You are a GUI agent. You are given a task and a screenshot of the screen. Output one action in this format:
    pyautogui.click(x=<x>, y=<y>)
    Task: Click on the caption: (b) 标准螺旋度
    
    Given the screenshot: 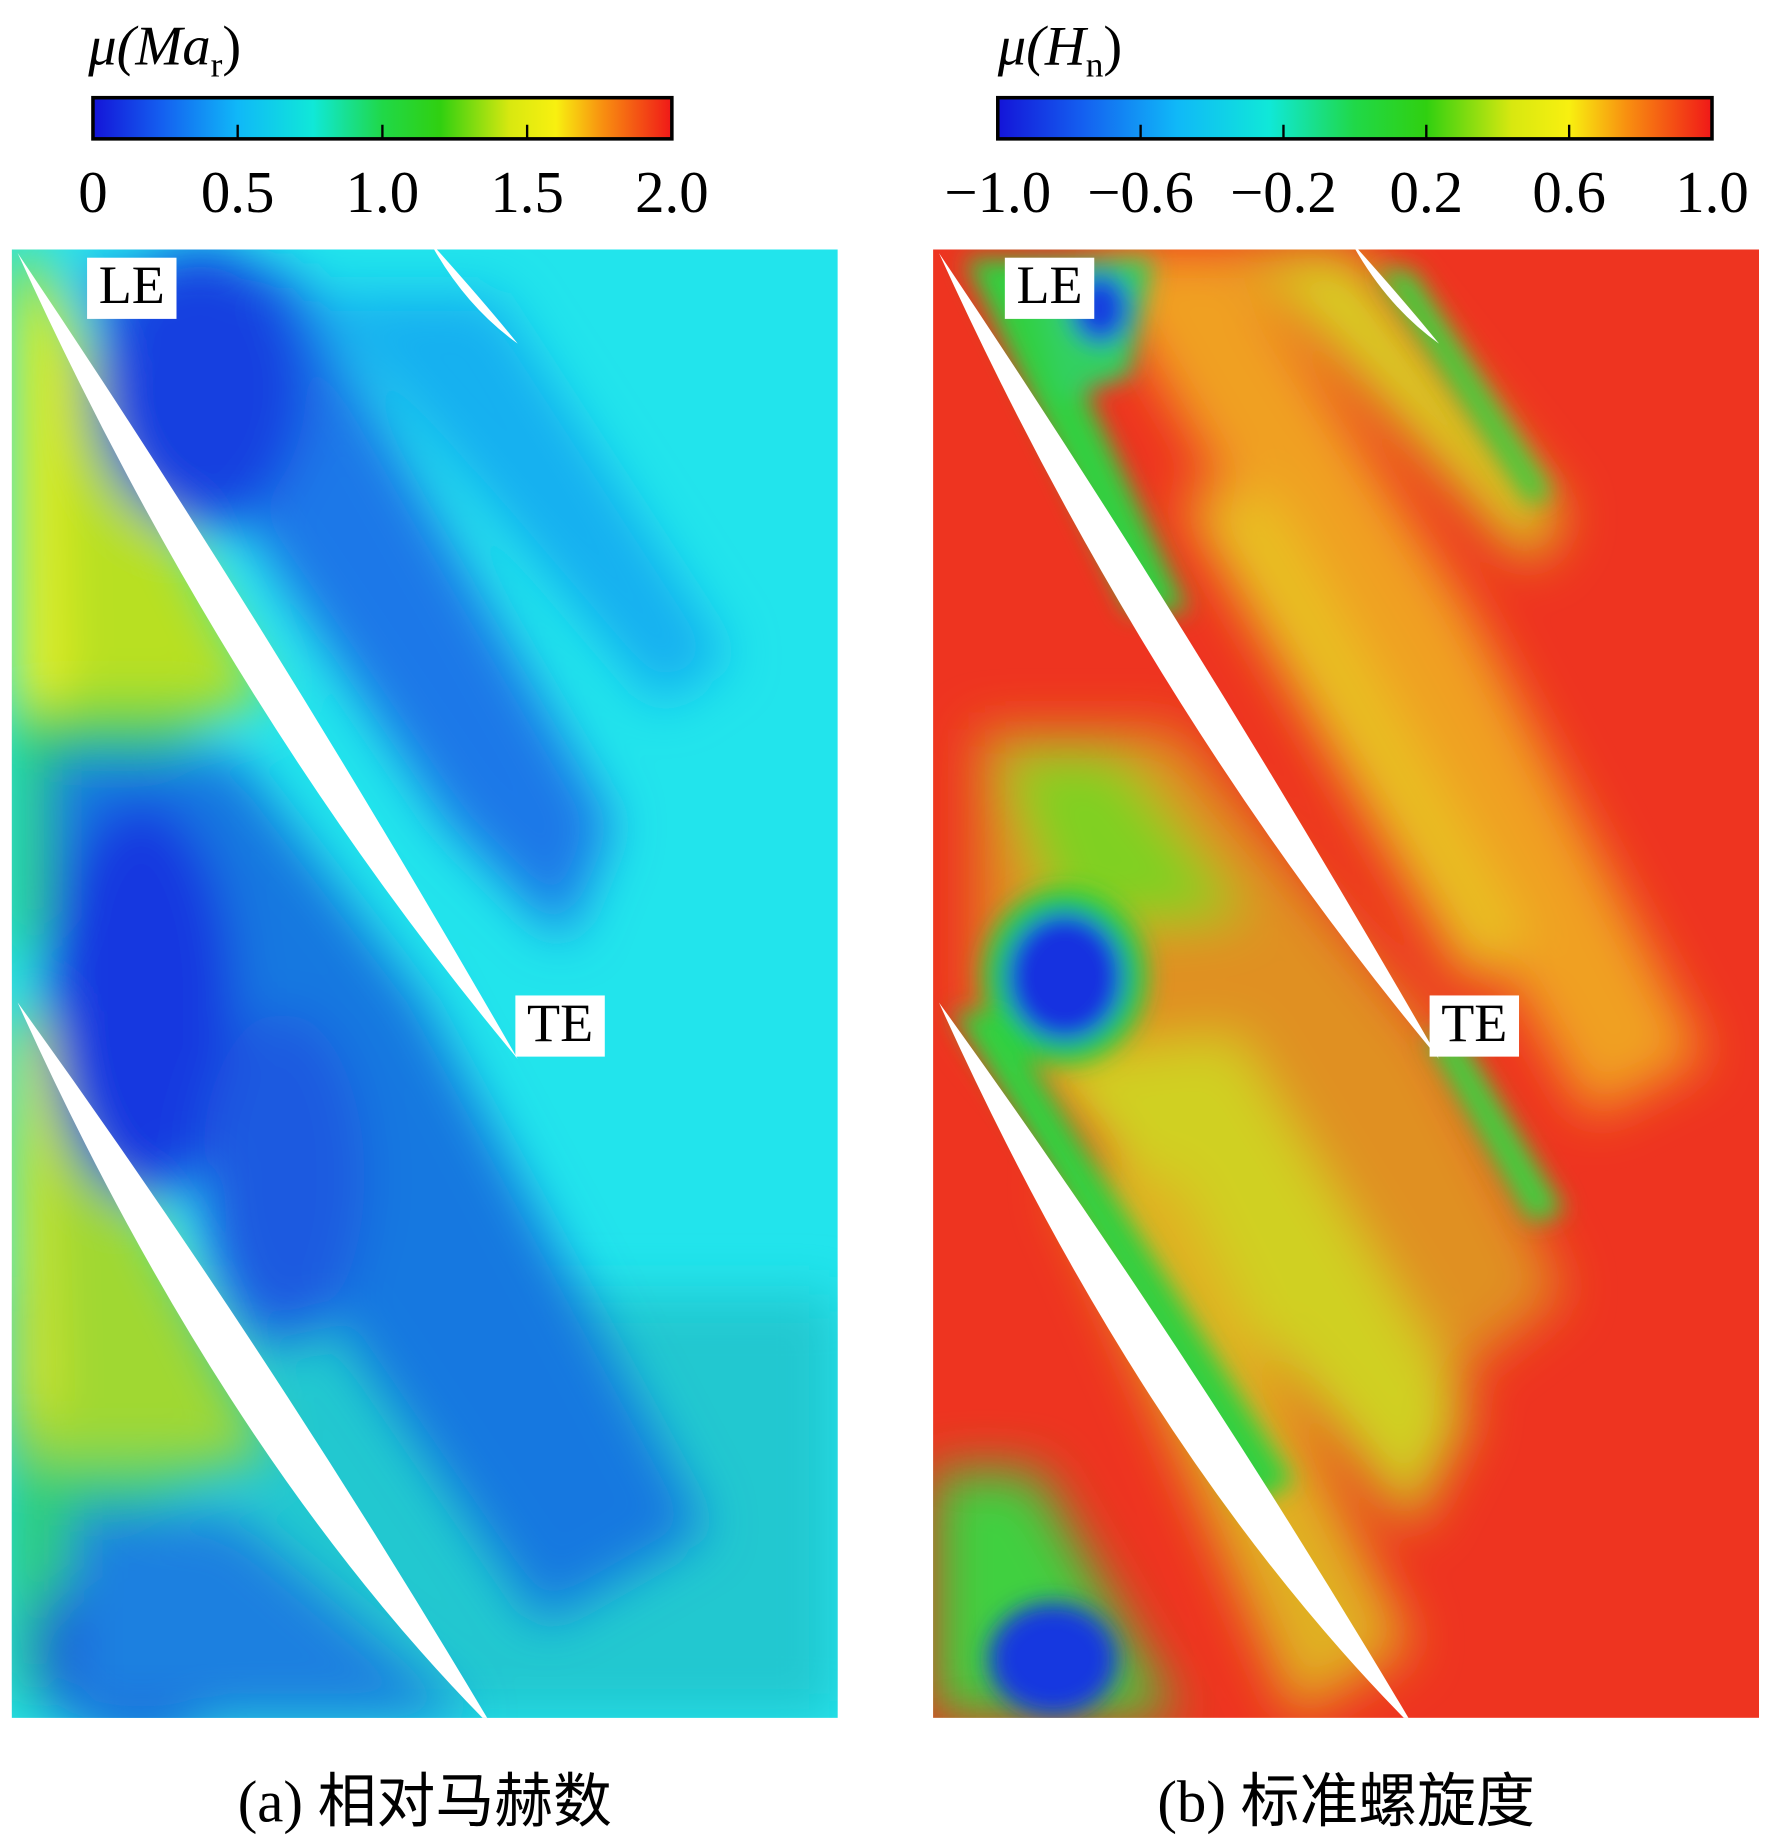 What is the action you would take?
    pyautogui.click(x=1345, y=1801)
    